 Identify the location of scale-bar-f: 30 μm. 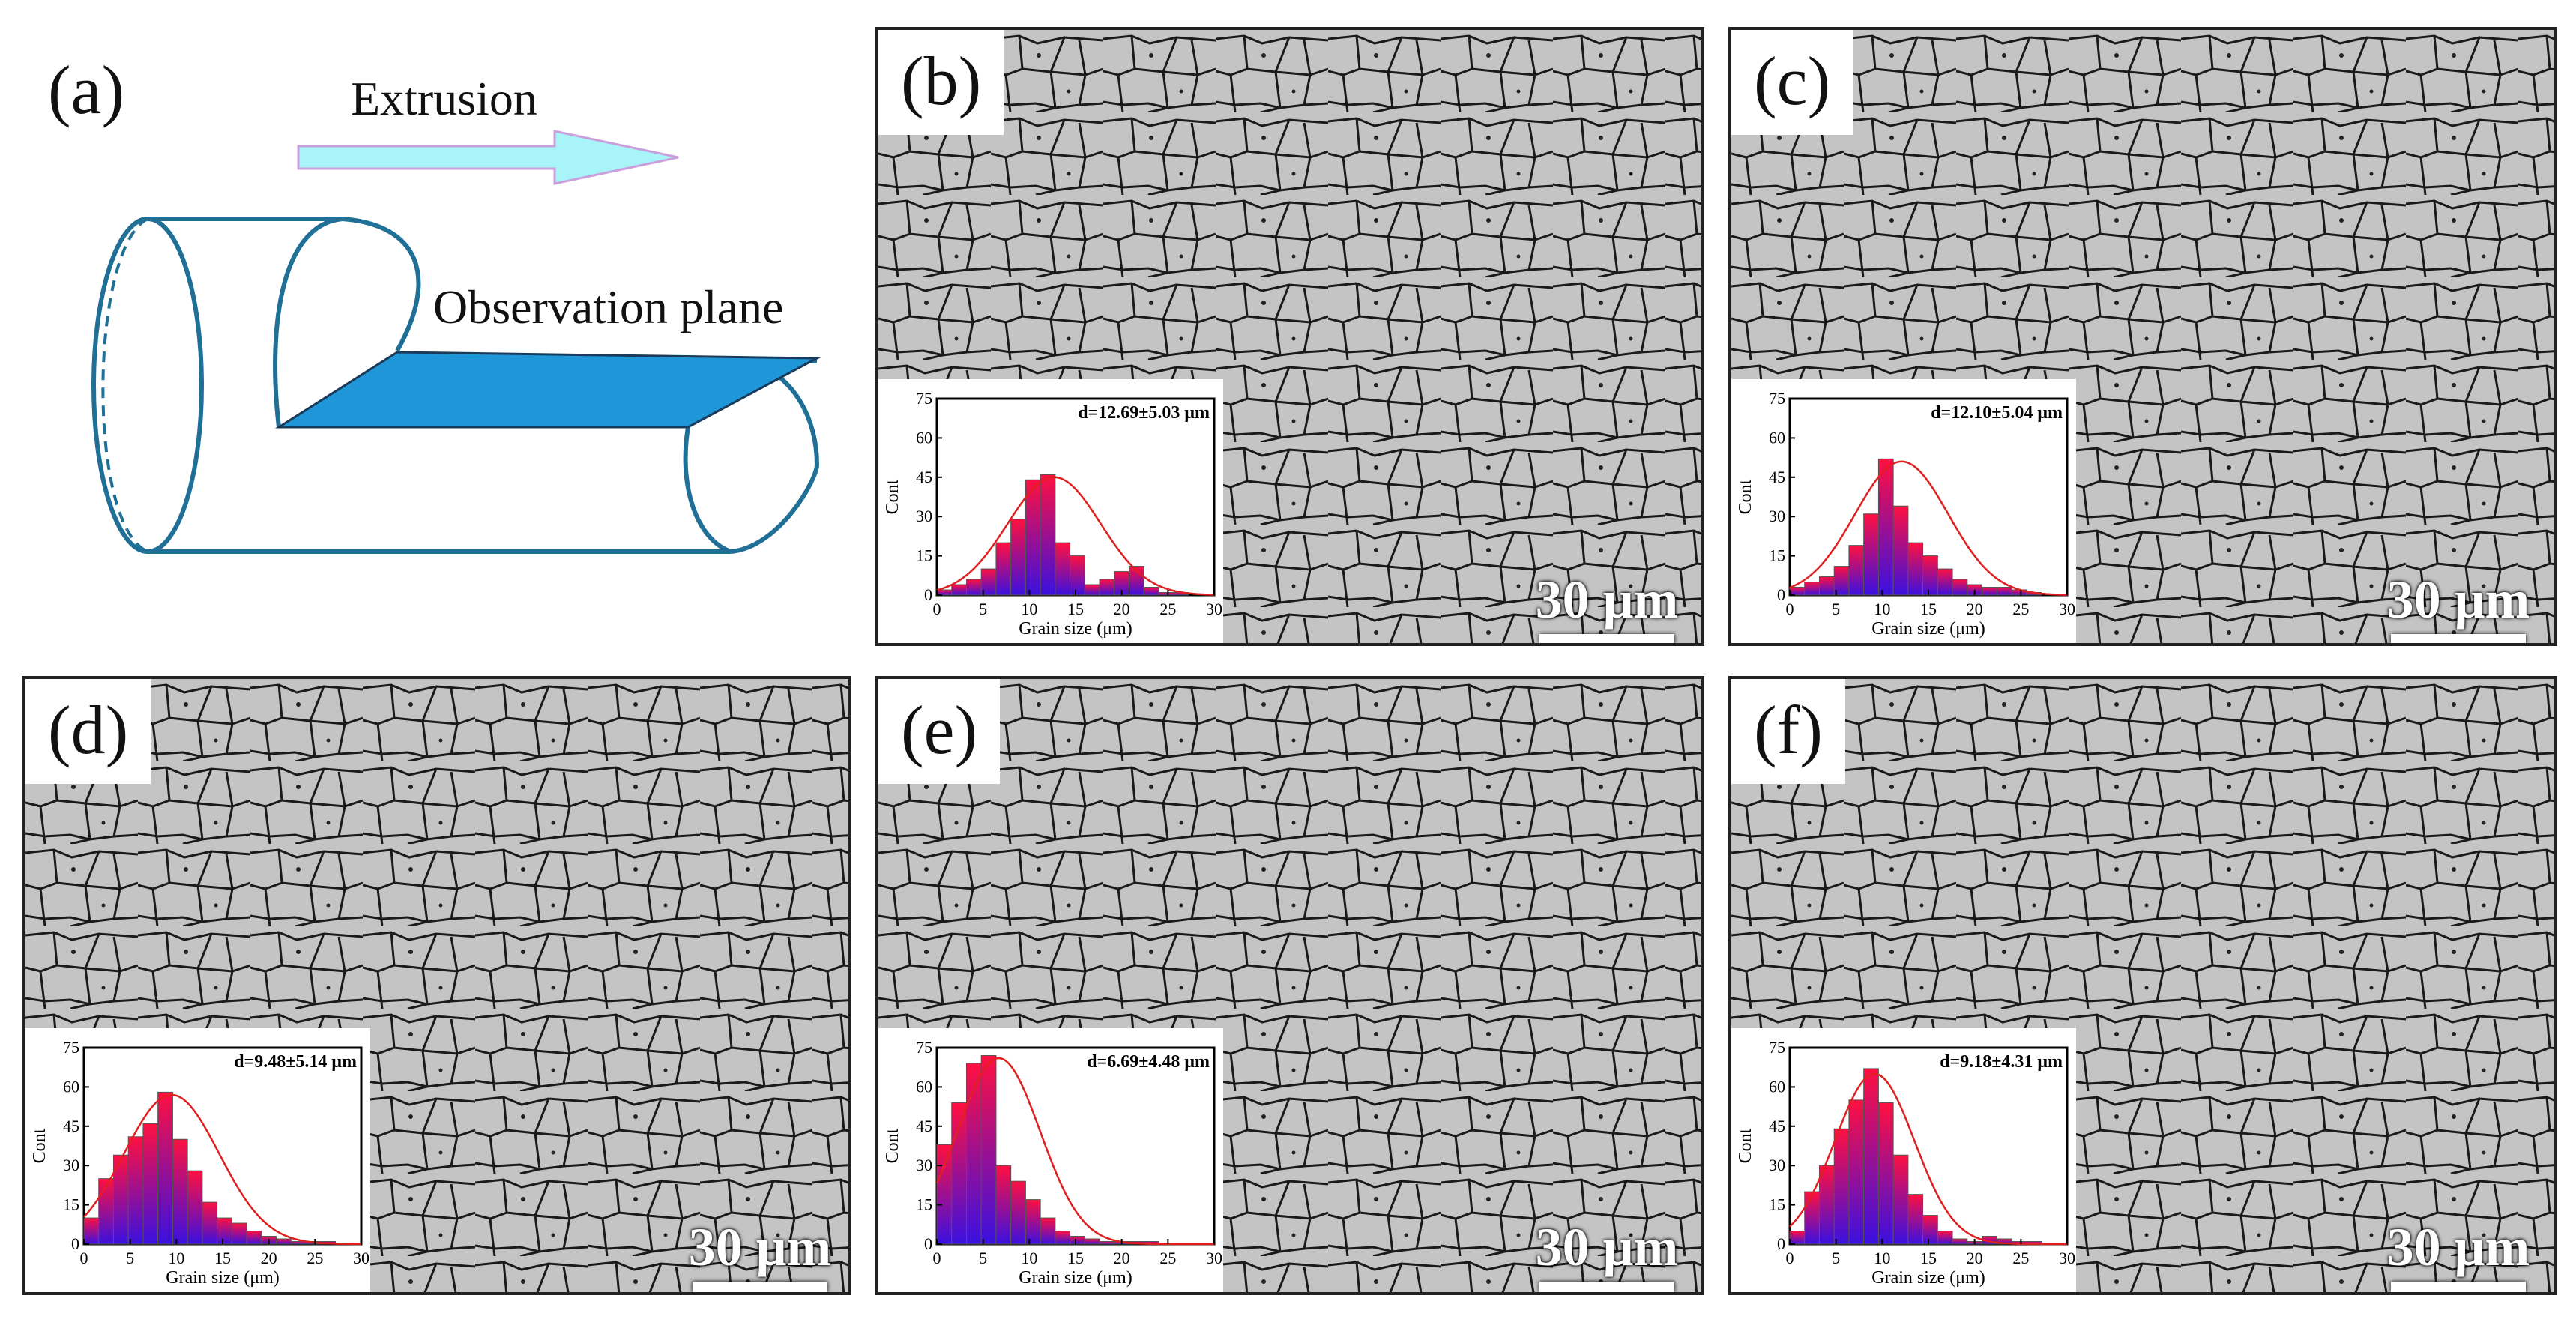
(2458, 1256).